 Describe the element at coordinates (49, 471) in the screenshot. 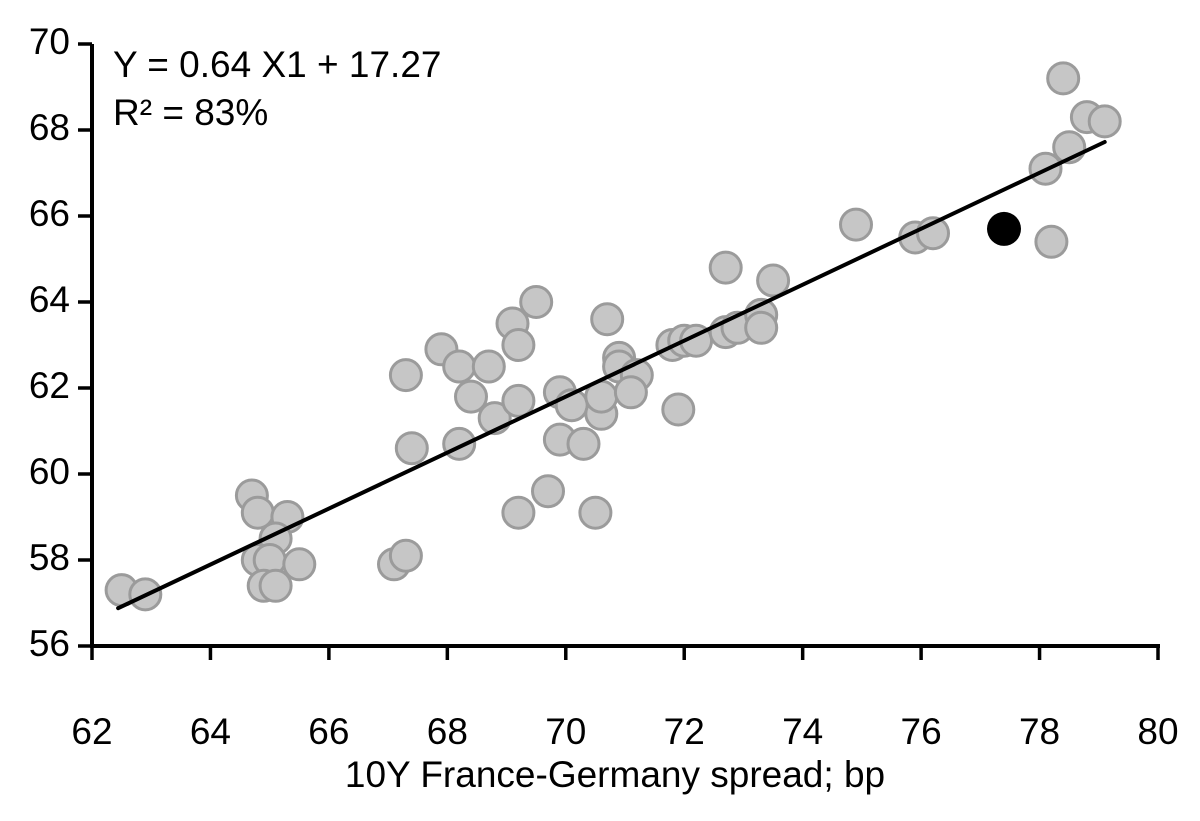

I see `y-tick-label: 60` at that location.